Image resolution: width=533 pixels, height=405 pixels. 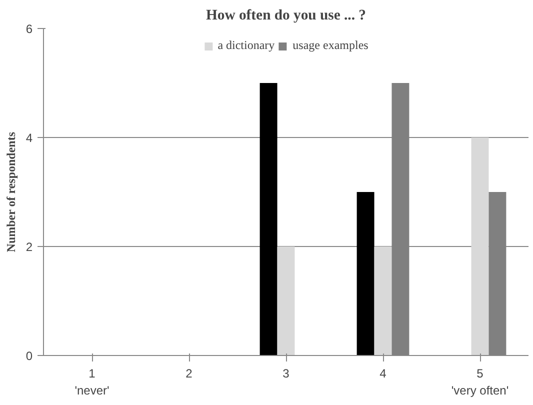 What do you see at coordinates (480, 373) in the screenshot?
I see `x-tick-label: 5` at bounding box center [480, 373].